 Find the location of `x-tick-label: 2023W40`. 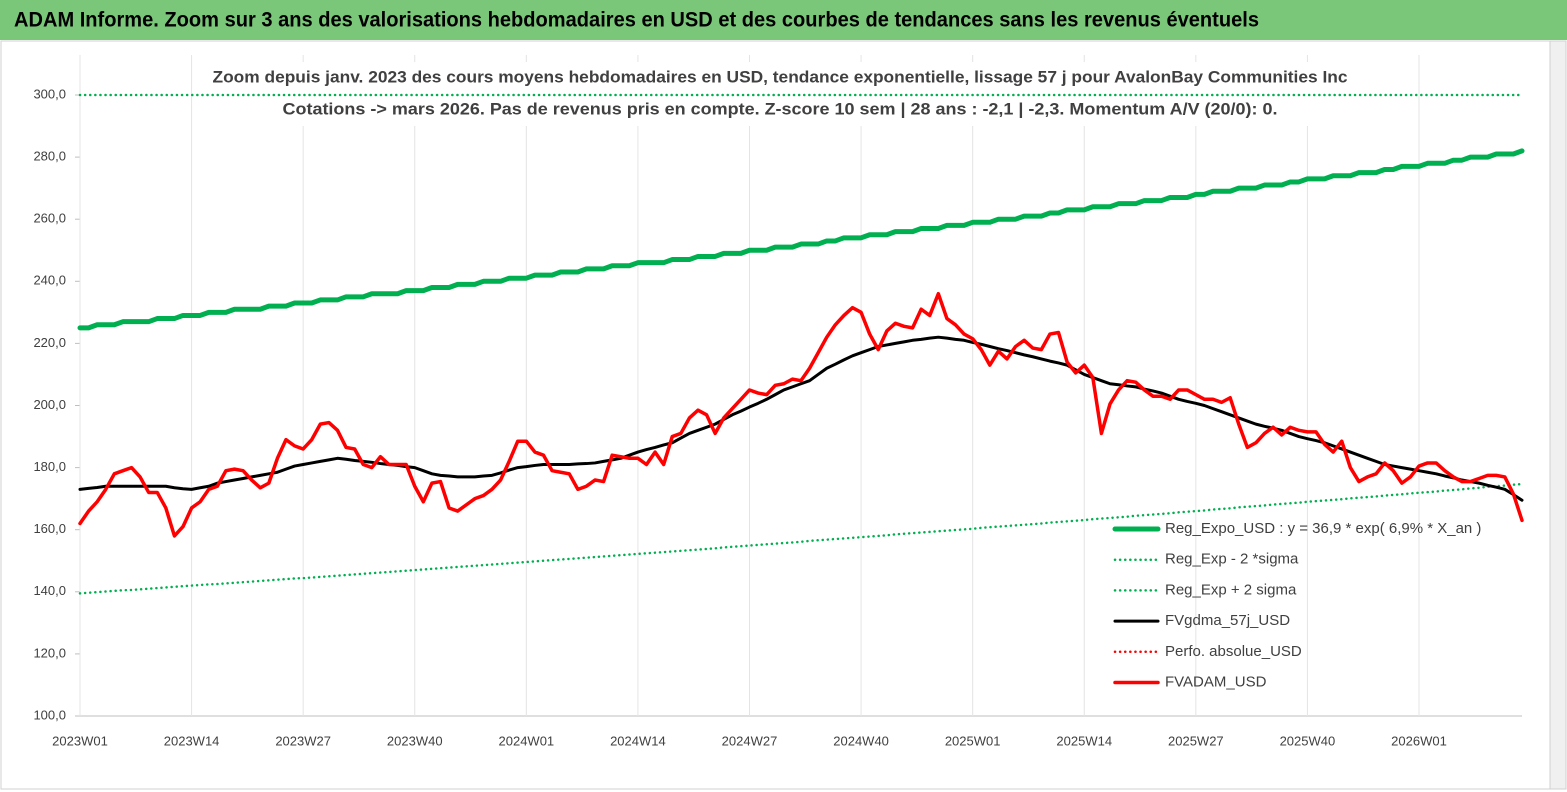

x-tick-label: 2023W40 is located at coordinates (415, 740).